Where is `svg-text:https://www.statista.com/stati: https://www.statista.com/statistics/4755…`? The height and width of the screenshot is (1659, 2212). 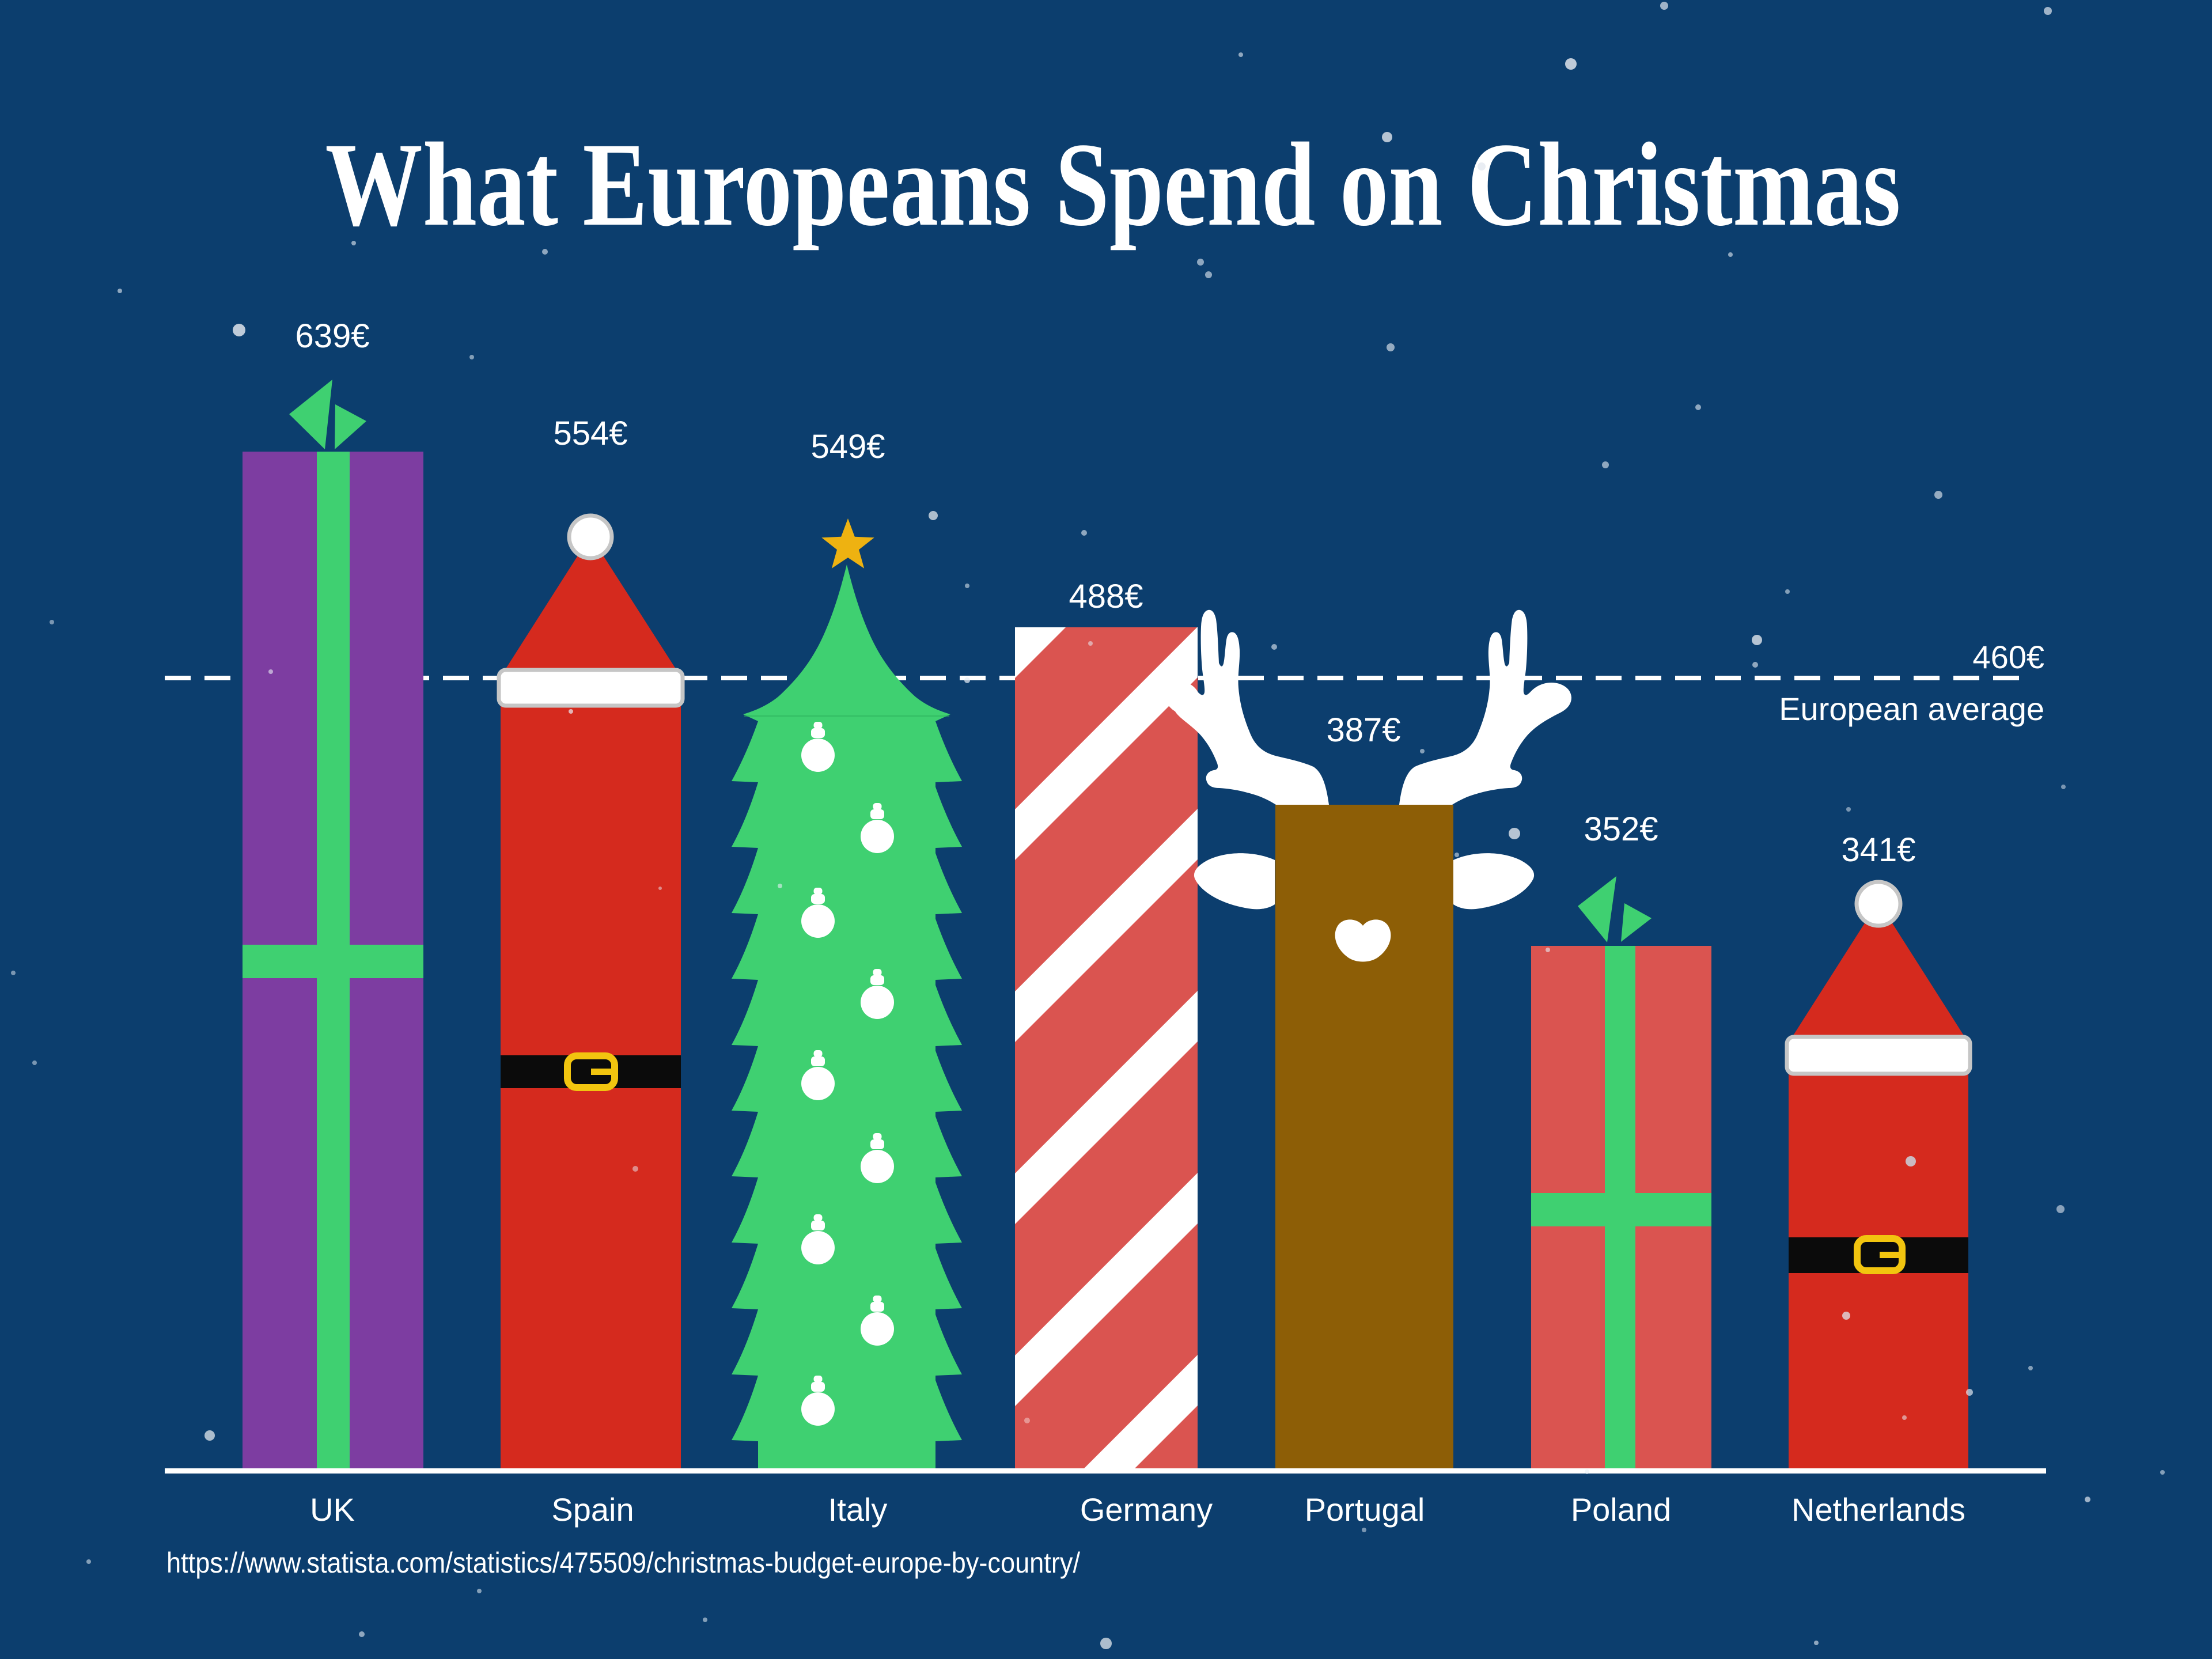
svg-text:https://www.statista.com/stati: https://www.statista.com/statistics/4755… is located at coordinates (623, 1563).